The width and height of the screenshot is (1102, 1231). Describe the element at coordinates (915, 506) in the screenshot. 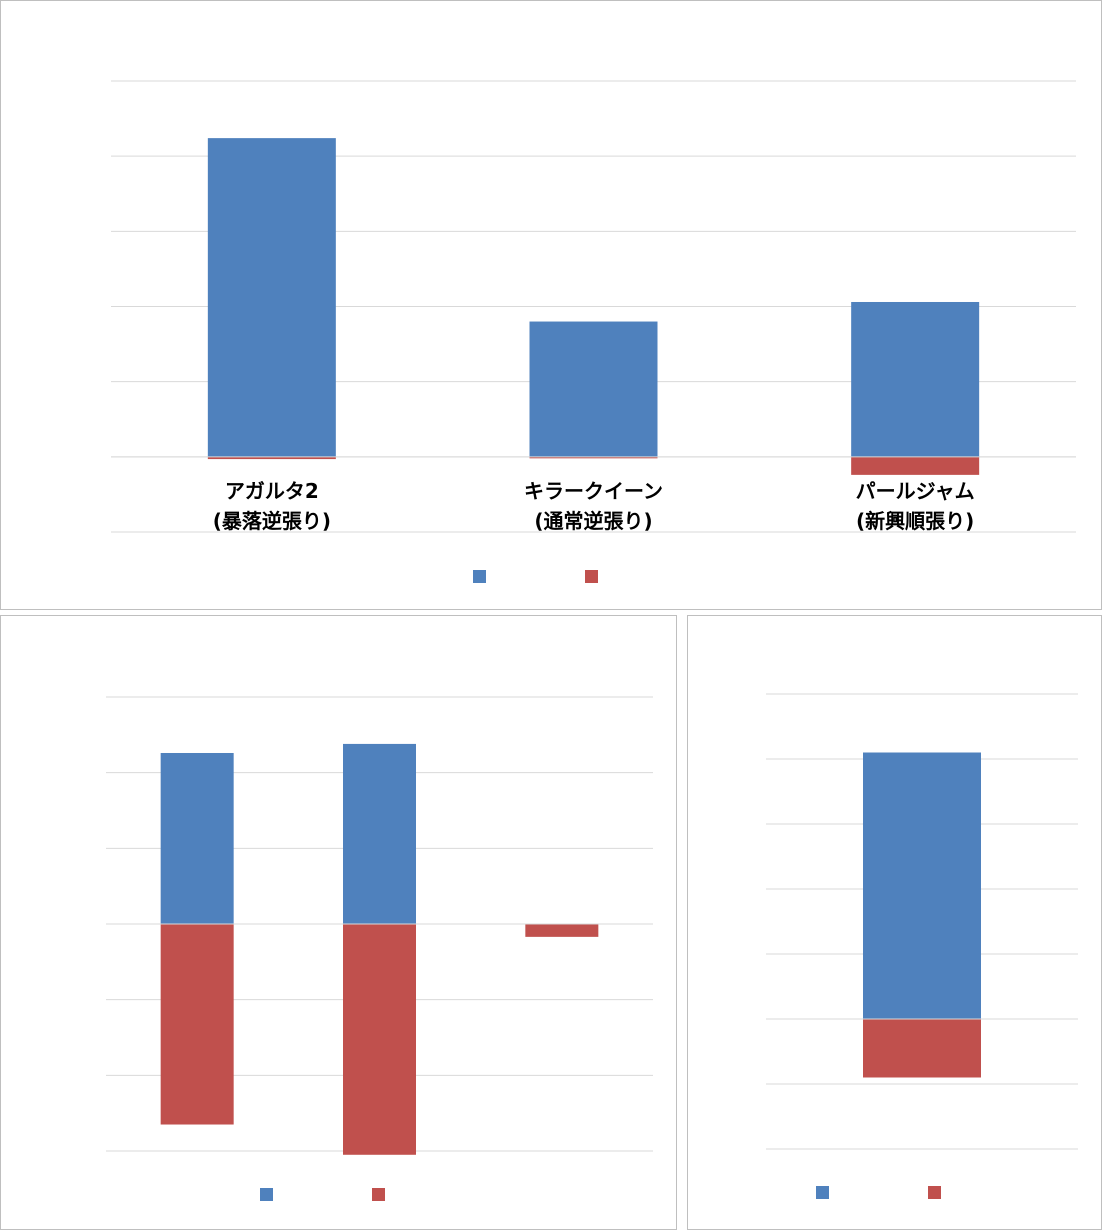

I see `category-label: パールジャム(新興順張り)` at that location.